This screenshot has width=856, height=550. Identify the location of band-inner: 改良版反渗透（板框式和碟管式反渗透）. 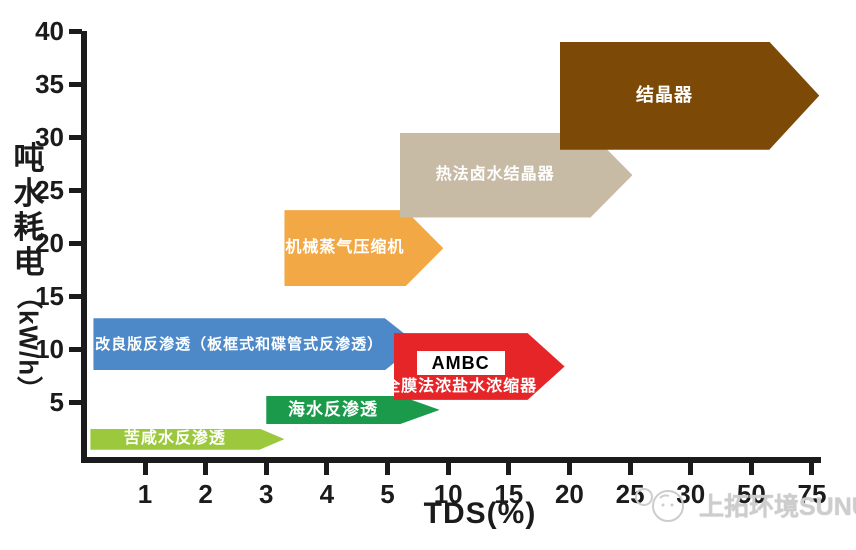
(238, 344).